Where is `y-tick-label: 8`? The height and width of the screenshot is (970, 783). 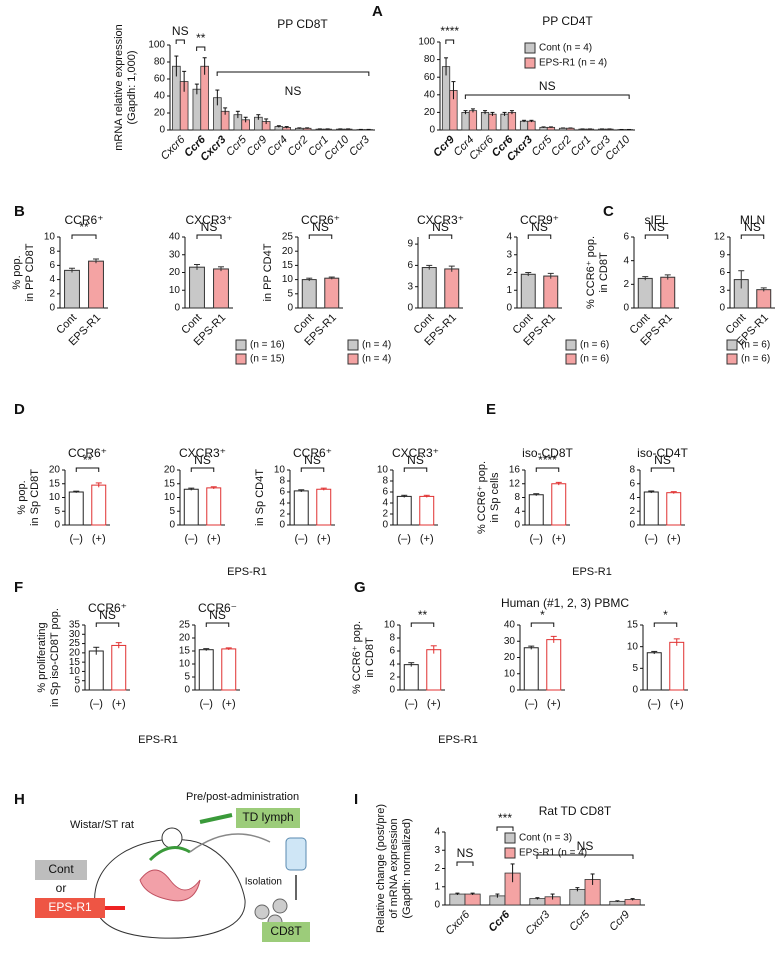 y-tick-label: 8 is located at coordinates (517, 497).